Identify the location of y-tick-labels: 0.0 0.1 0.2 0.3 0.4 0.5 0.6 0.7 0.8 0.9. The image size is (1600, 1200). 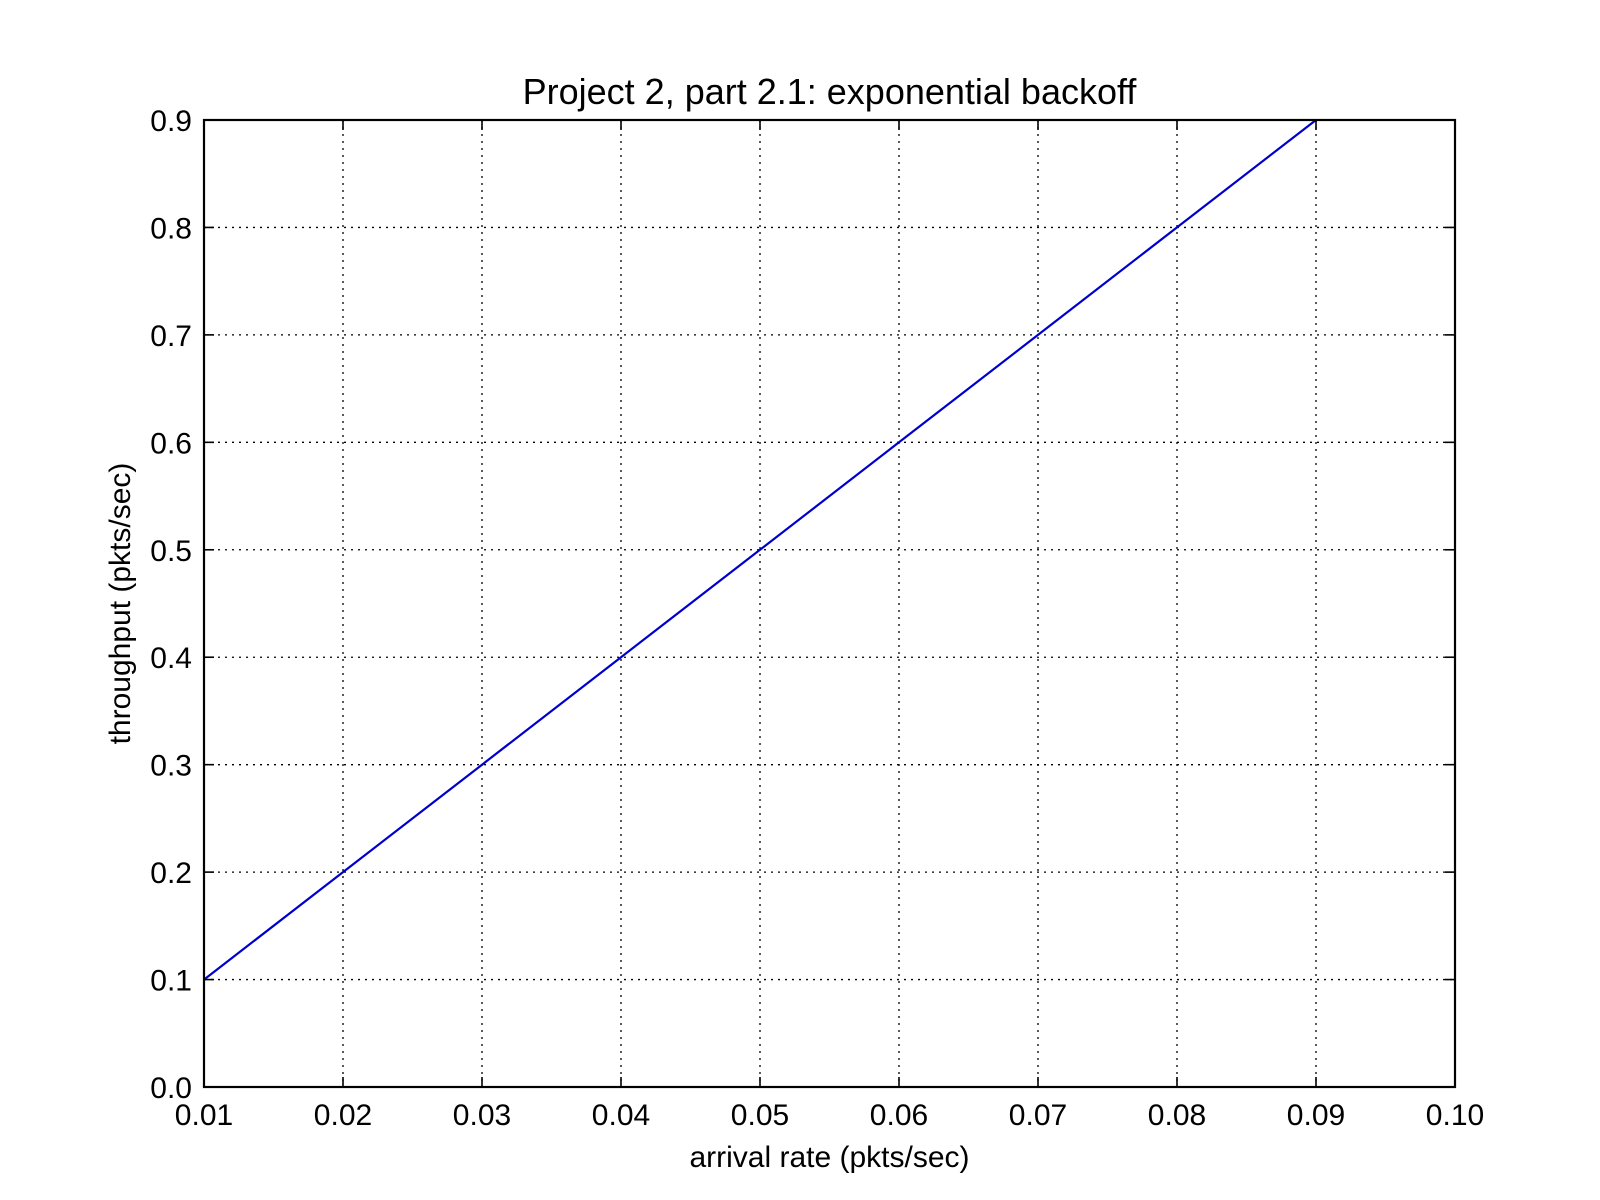
(171, 605).